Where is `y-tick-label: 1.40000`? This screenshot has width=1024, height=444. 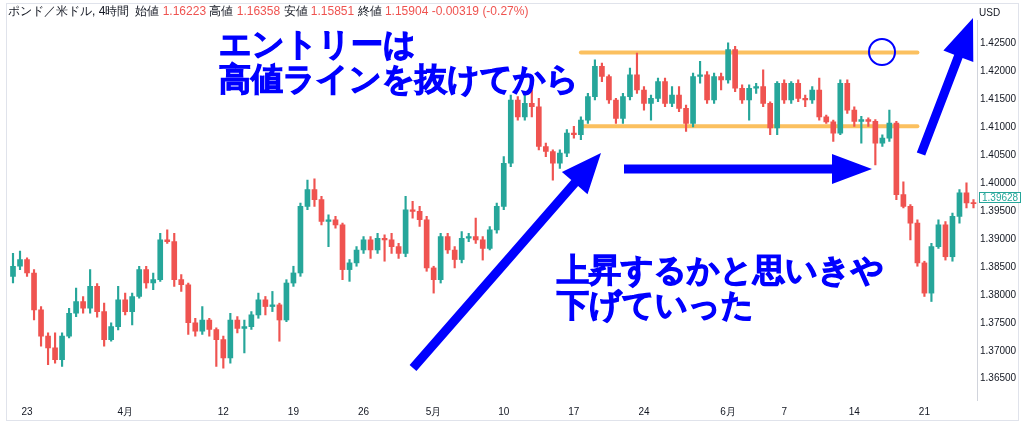 y-tick-label: 1.40000 is located at coordinates (998, 182).